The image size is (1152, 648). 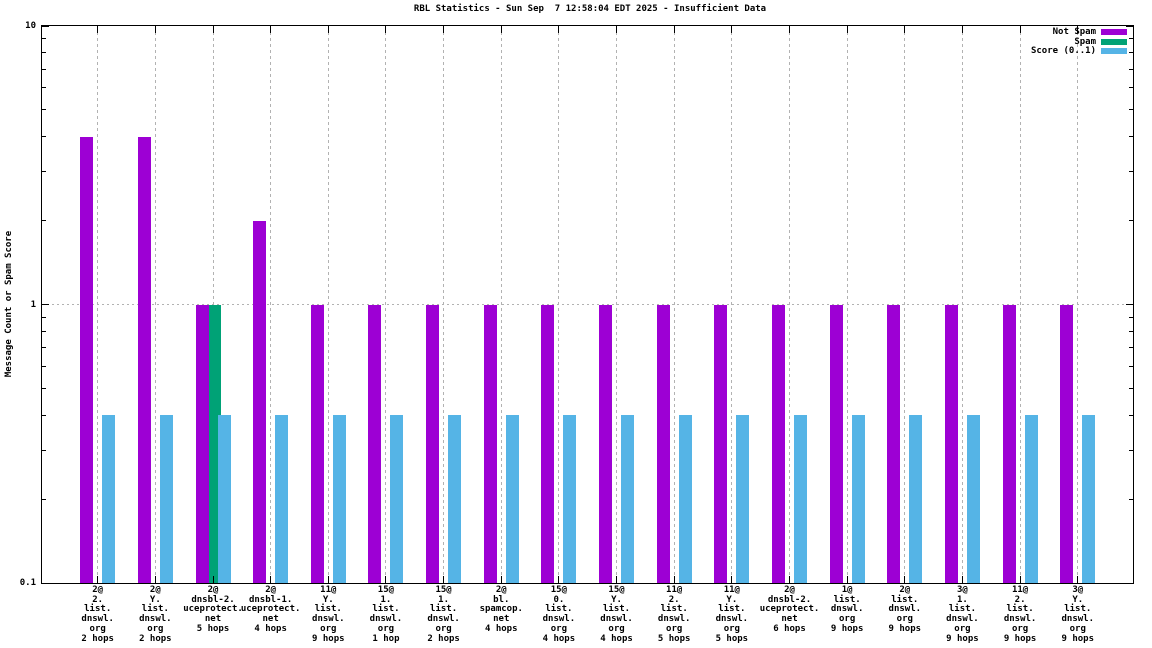 I want to click on x-axis-label: 1@ list. dnswl. org 9 hops, so click(x=847, y=610).